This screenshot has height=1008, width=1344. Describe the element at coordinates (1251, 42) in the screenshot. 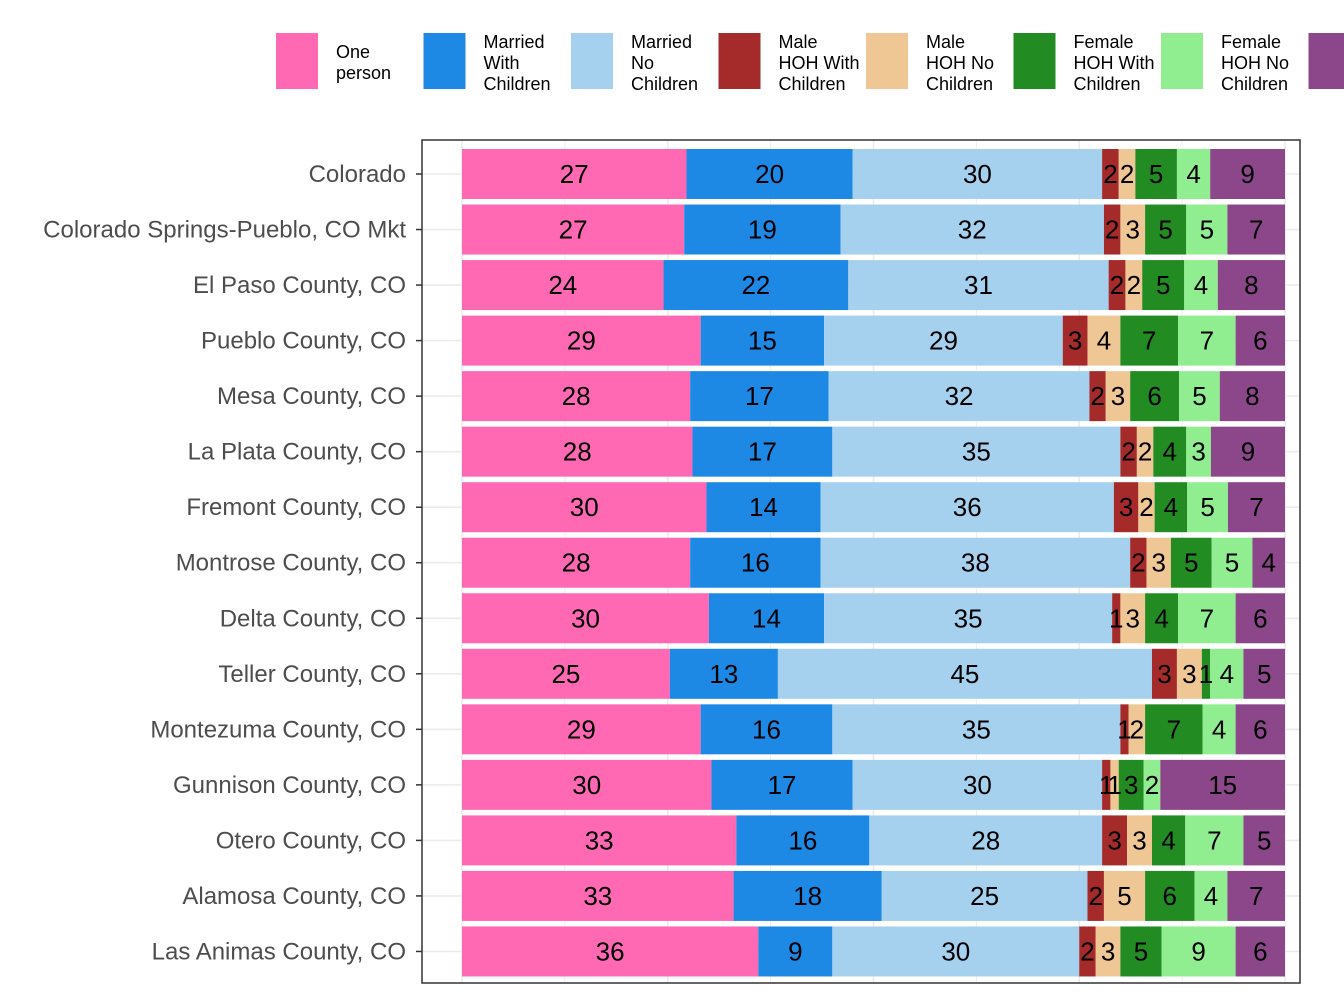

I see `legend-label: Female` at that location.